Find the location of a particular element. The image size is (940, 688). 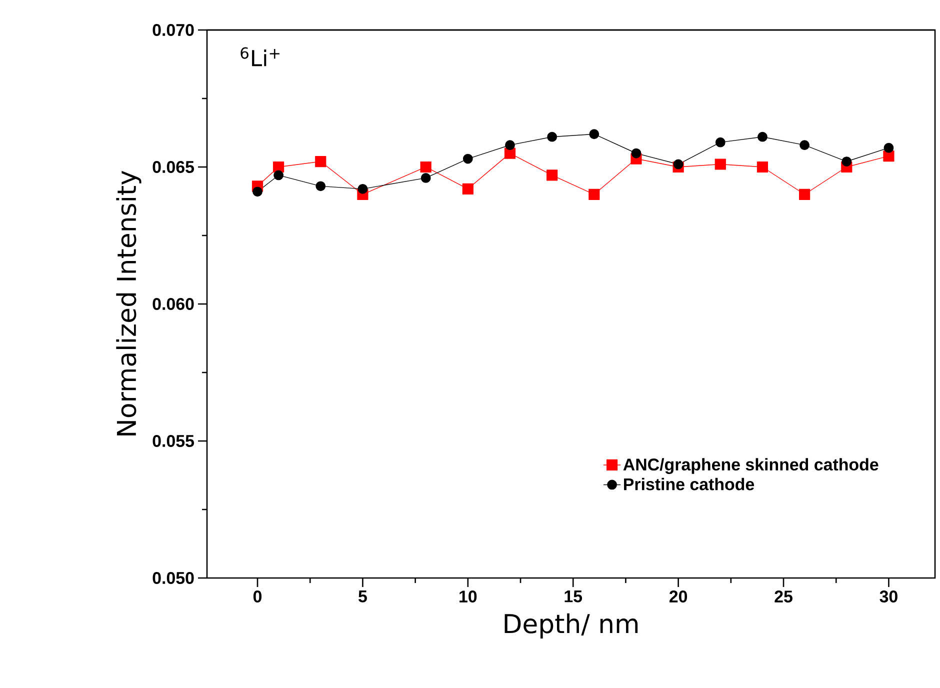

y-tick-label: 0.055 is located at coordinates (173, 441).